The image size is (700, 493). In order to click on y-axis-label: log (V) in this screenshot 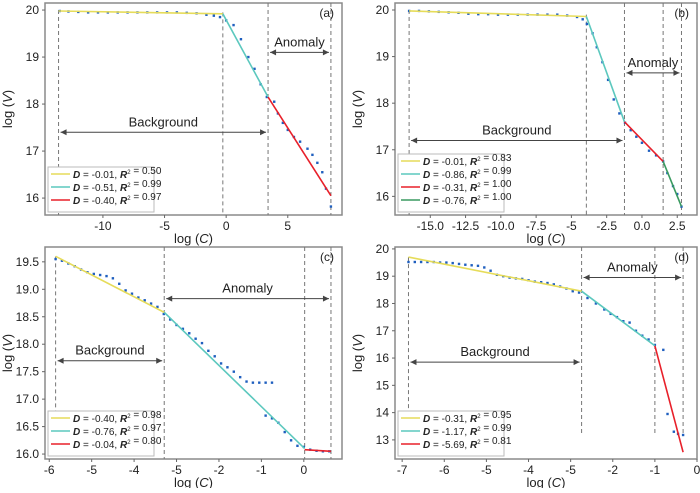, I will do `click(7, 109)`.